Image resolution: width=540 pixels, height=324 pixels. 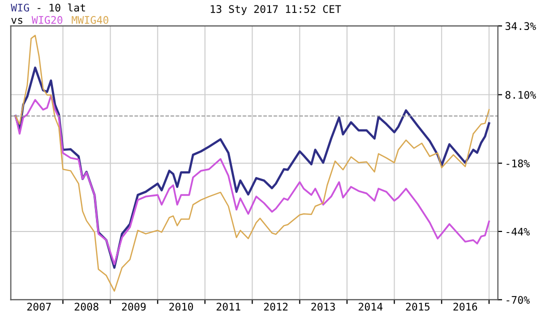 What do you see at coordinates (86, 306) in the screenshot?
I see `x-tick-label: 2008` at bounding box center [86, 306].